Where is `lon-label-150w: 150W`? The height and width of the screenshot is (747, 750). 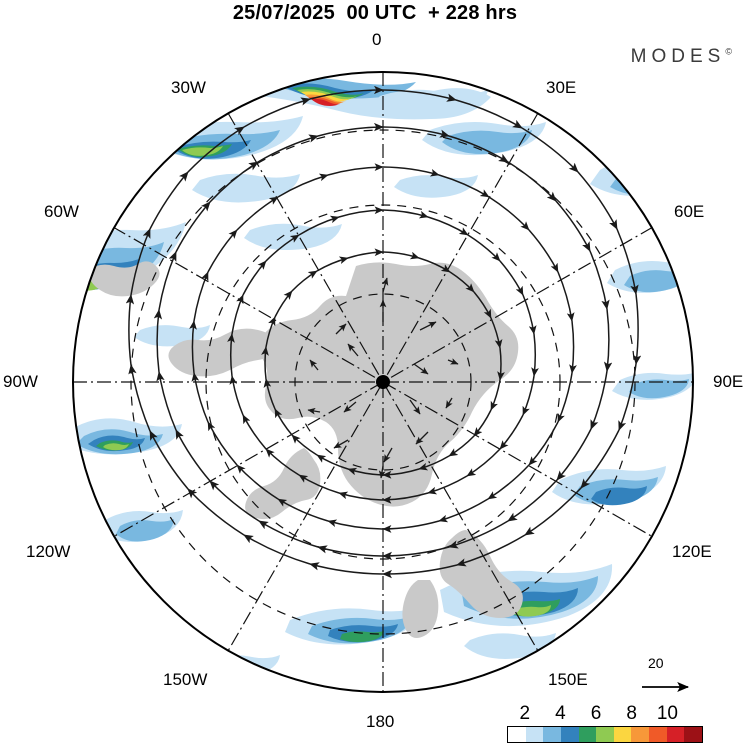
lon-label-150w: 150W is located at coordinates (185, 679).